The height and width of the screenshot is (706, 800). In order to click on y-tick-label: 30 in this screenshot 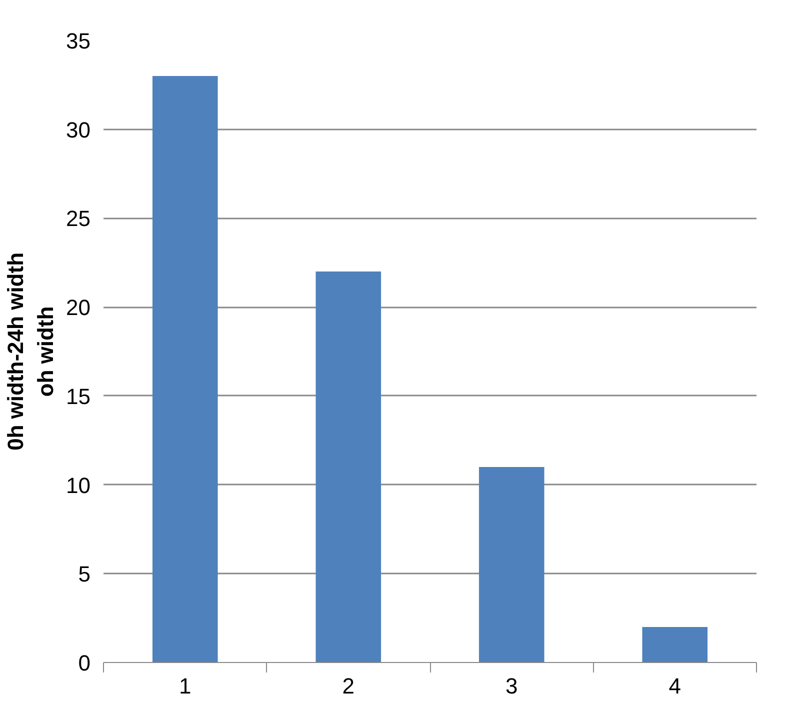, I will do `click(78, 129)`.